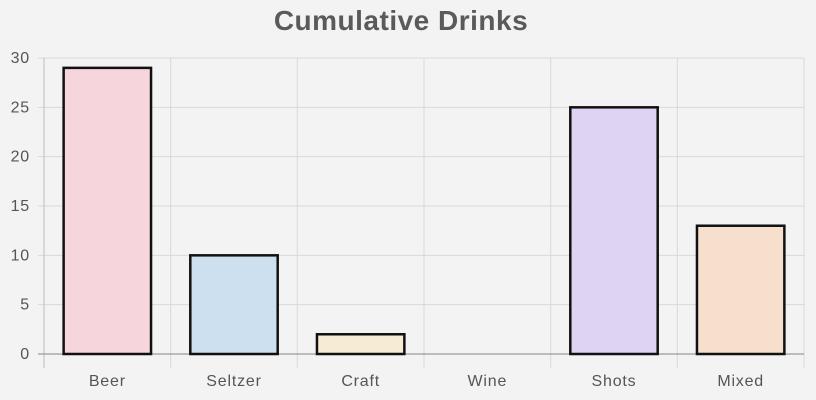 The width and height of the screenshot is (816, 400). I want to click on x-tick-label: Mixed, so click(740, 381).